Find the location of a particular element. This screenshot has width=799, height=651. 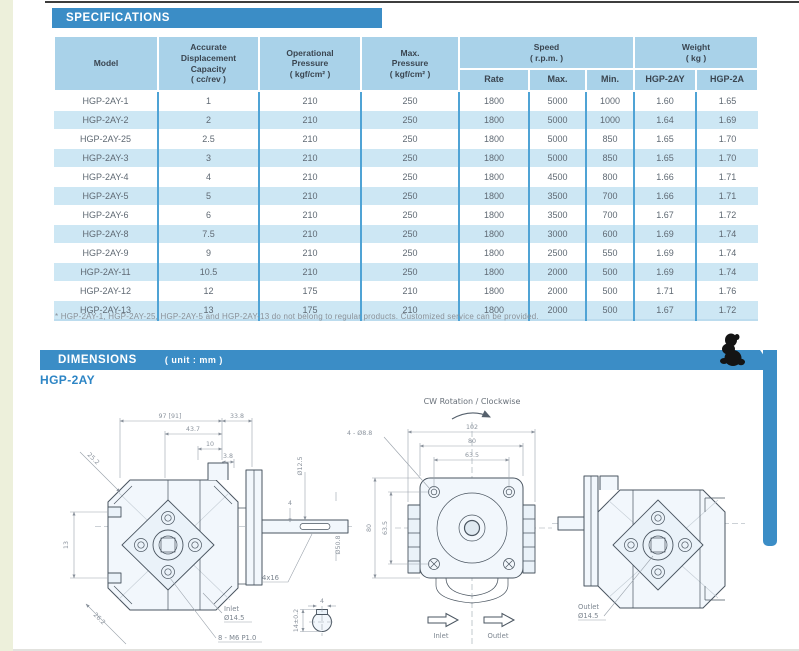

value-cell: 1.70 is located at coordinates (726, 139).